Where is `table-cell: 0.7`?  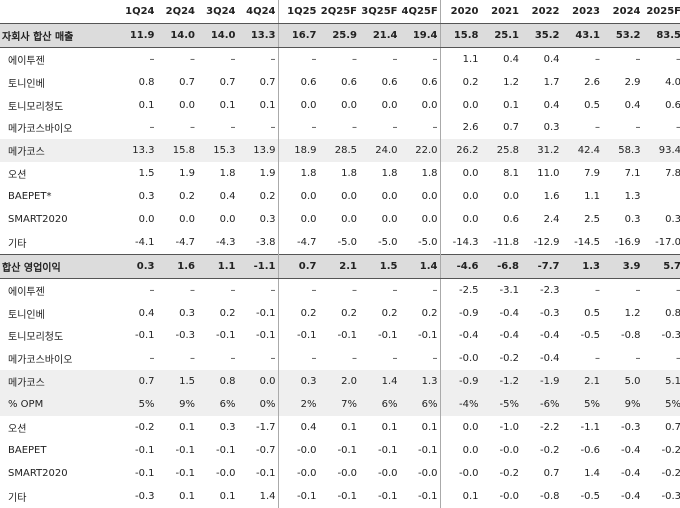 table-cell: 0.7 is located at coordinates (258, 82).